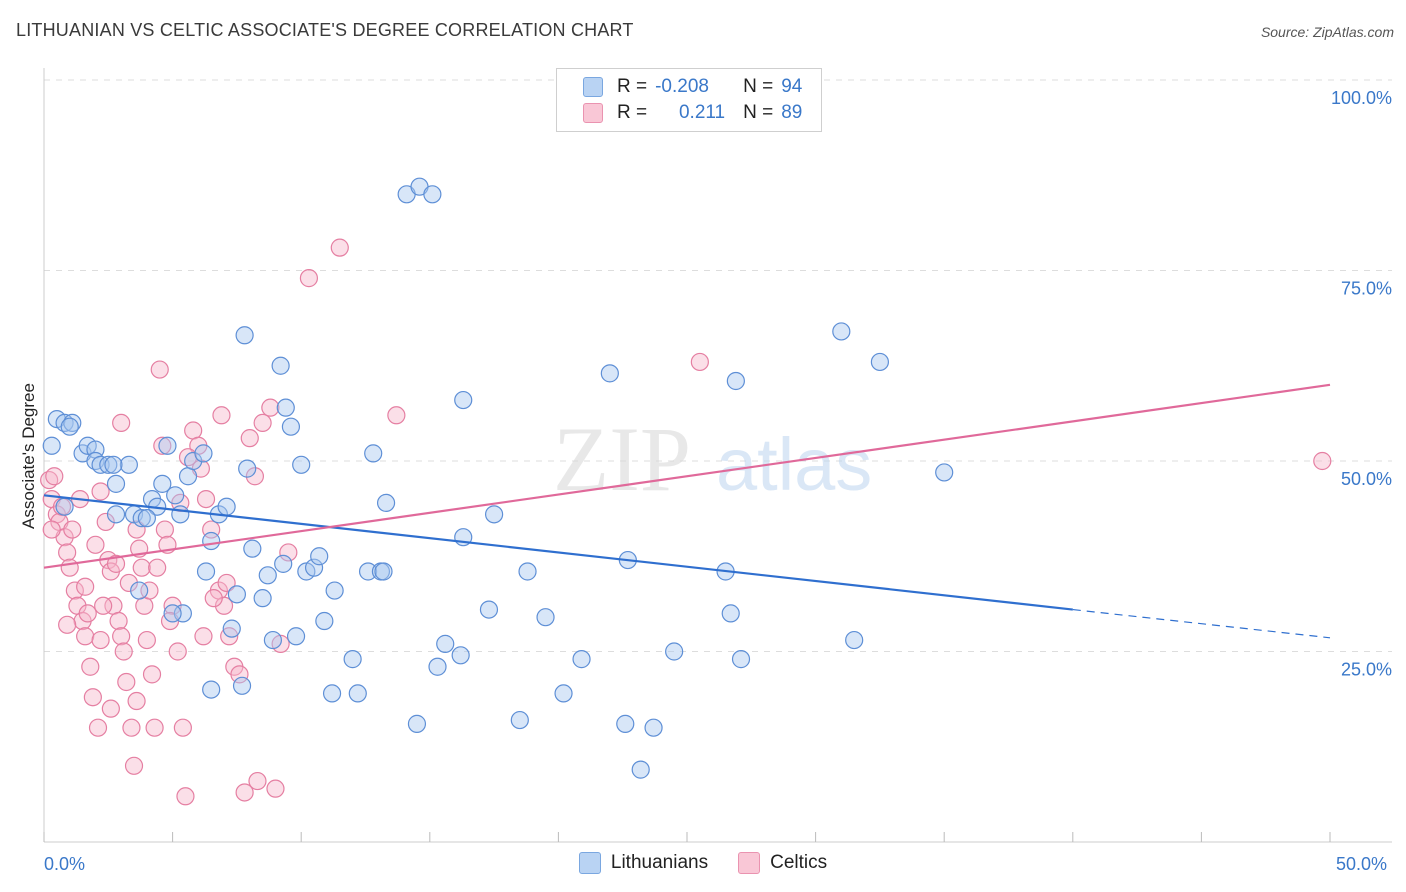 The image size is (1406, 892). I want to click on lithuanians-trend-line, so click(558, 552).